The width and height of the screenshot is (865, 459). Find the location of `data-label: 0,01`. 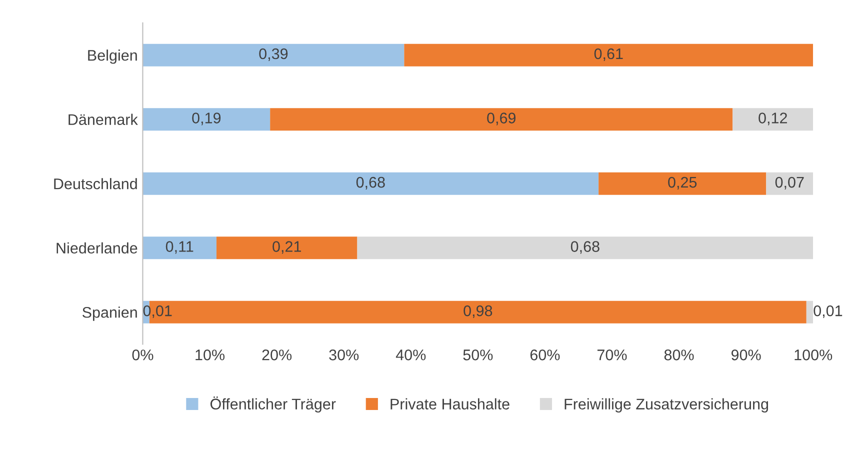

data-label: 0,01 is located at coordinates (828, 311).